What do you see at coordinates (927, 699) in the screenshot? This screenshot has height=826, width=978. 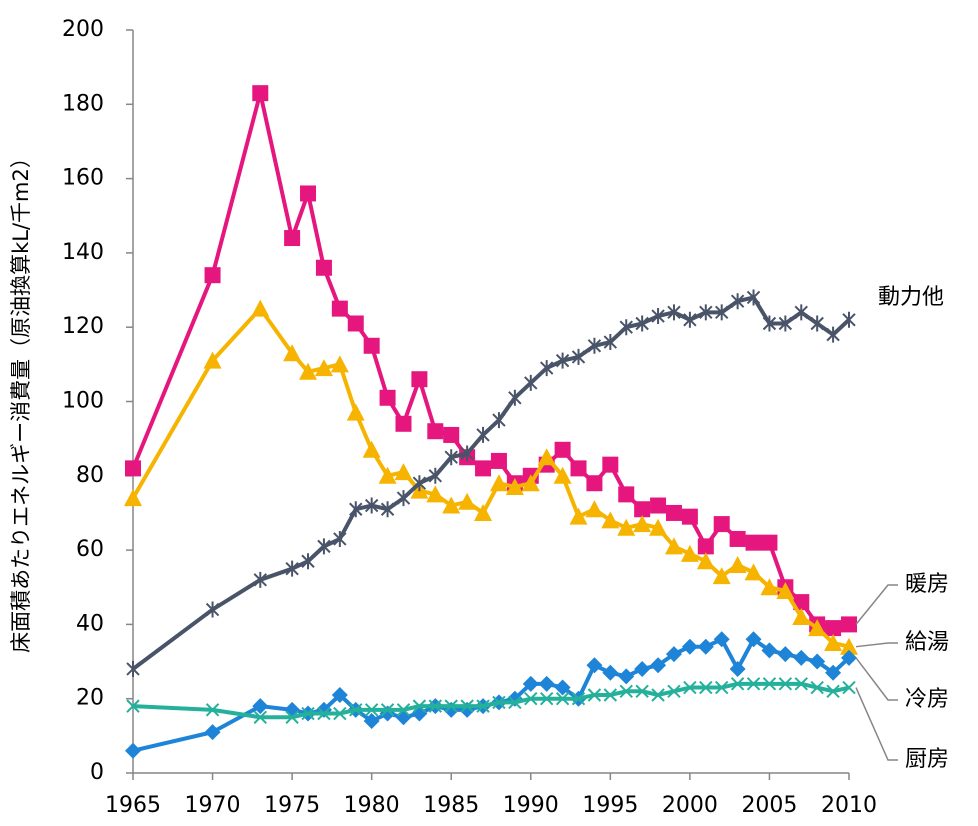 I see `series-label: 冷房` at bounding box center [927, 699].